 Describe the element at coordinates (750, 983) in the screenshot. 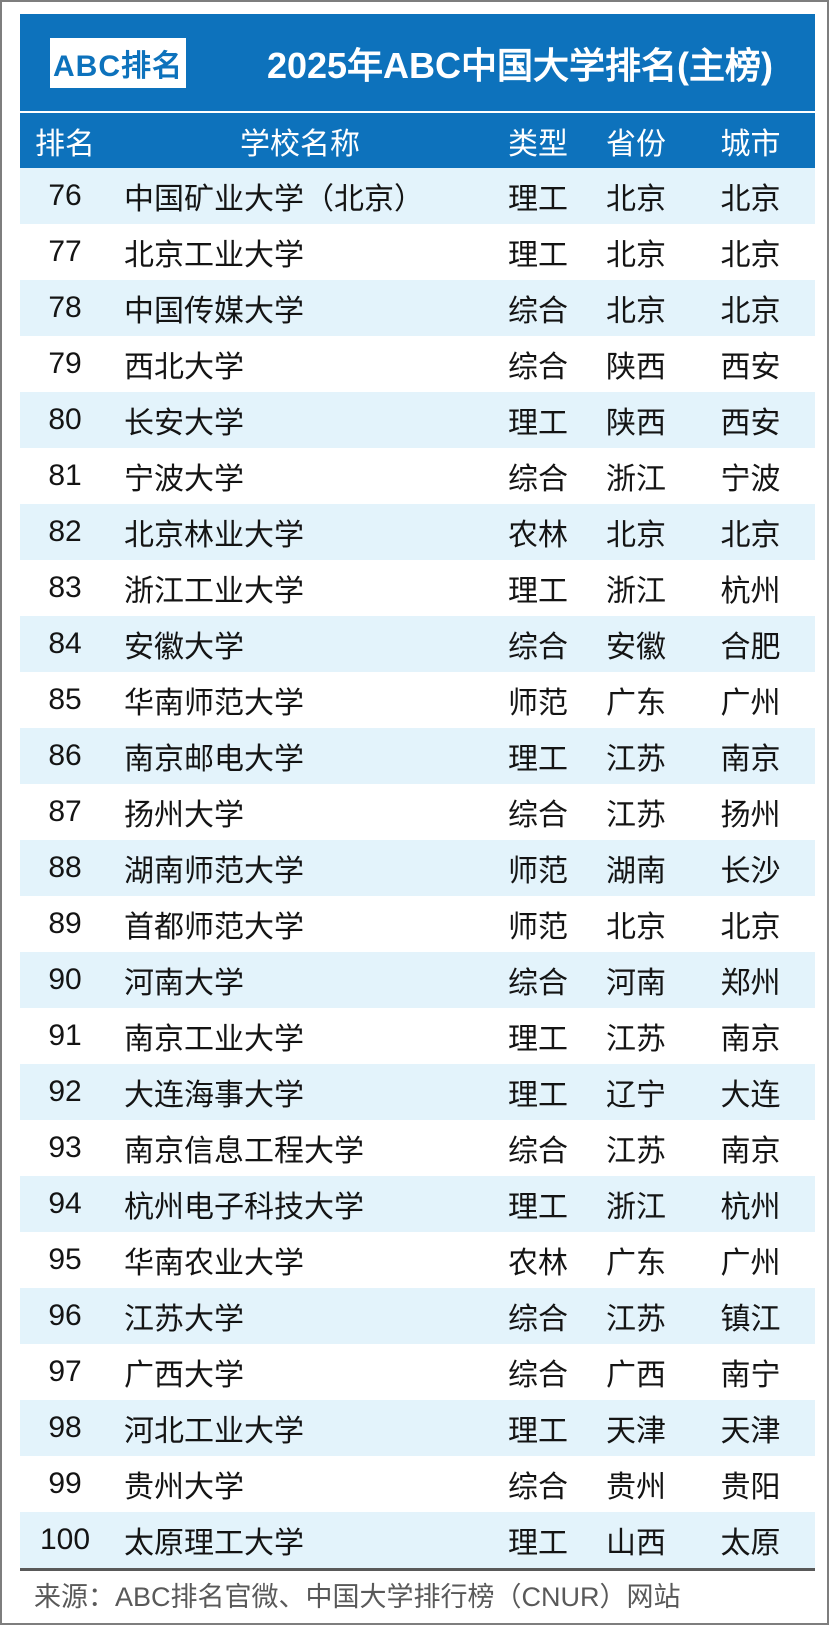

I see `city-cell: 郑州` at that location.